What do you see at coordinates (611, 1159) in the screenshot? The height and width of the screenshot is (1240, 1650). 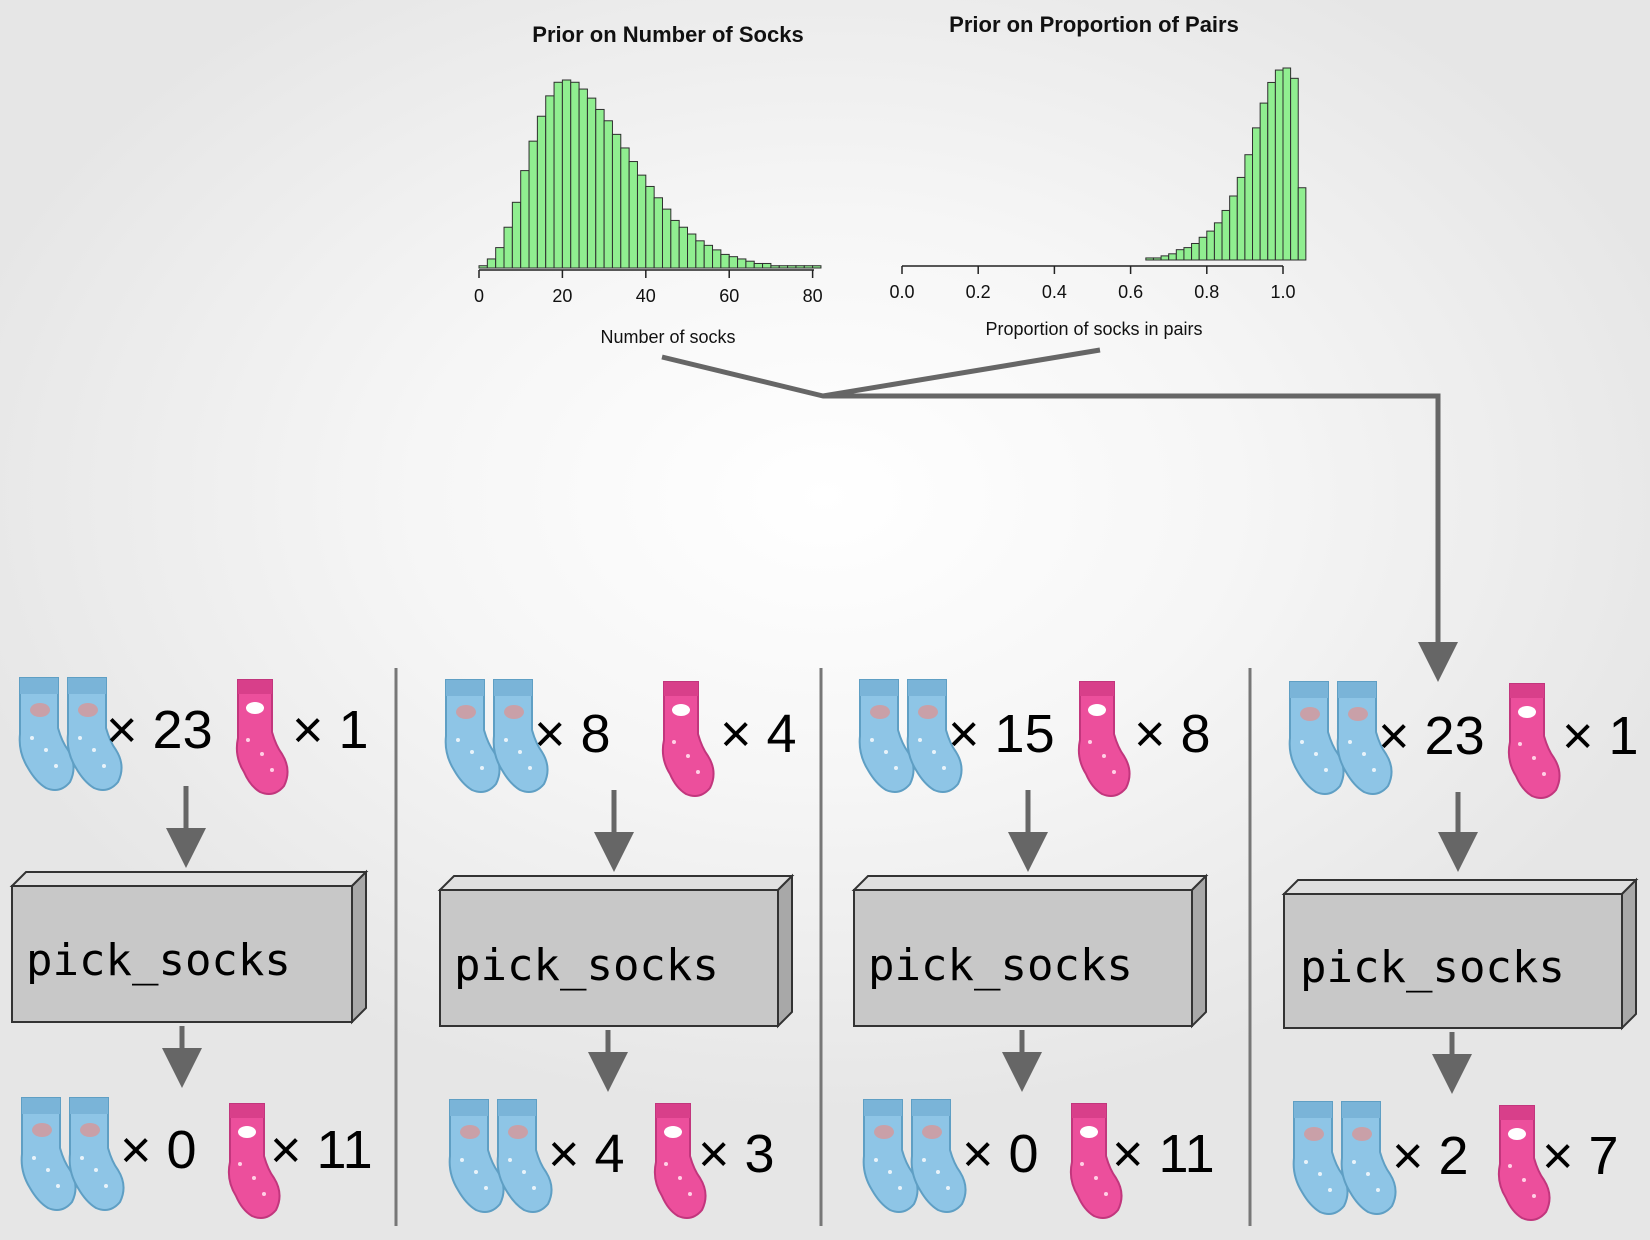 I see `bottom-sock-counts: × 4 × 3` at bounding box center [611, 1159].